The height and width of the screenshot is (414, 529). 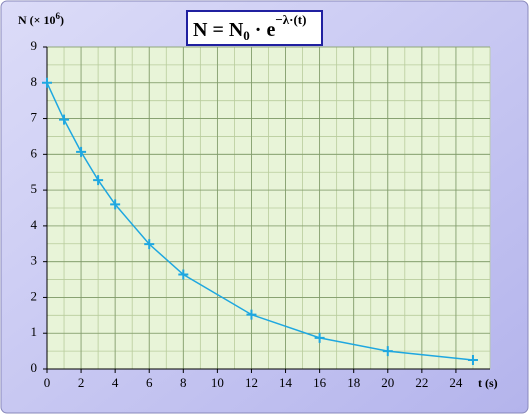 What do you see at coordinates (488, 383) in the screenshot?
I see `x-axis-label: t (s)` at bounding box center [488, 383].